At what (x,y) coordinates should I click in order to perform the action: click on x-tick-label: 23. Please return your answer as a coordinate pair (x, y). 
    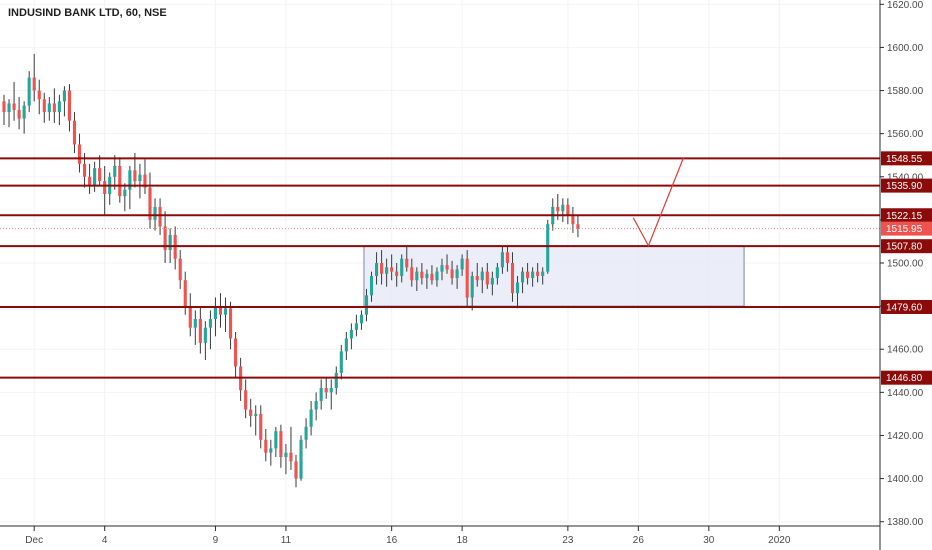
    Looking at the image, I should click on (568, 540).